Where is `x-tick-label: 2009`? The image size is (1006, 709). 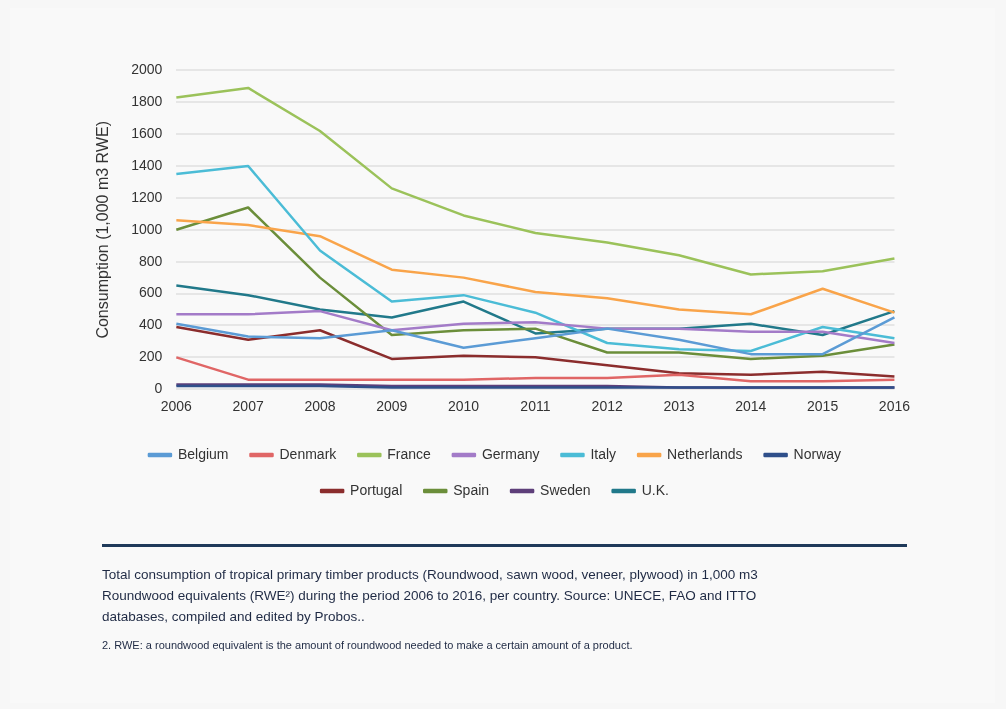 x-tick-label: 2009 is located at coordinates (392, 406).